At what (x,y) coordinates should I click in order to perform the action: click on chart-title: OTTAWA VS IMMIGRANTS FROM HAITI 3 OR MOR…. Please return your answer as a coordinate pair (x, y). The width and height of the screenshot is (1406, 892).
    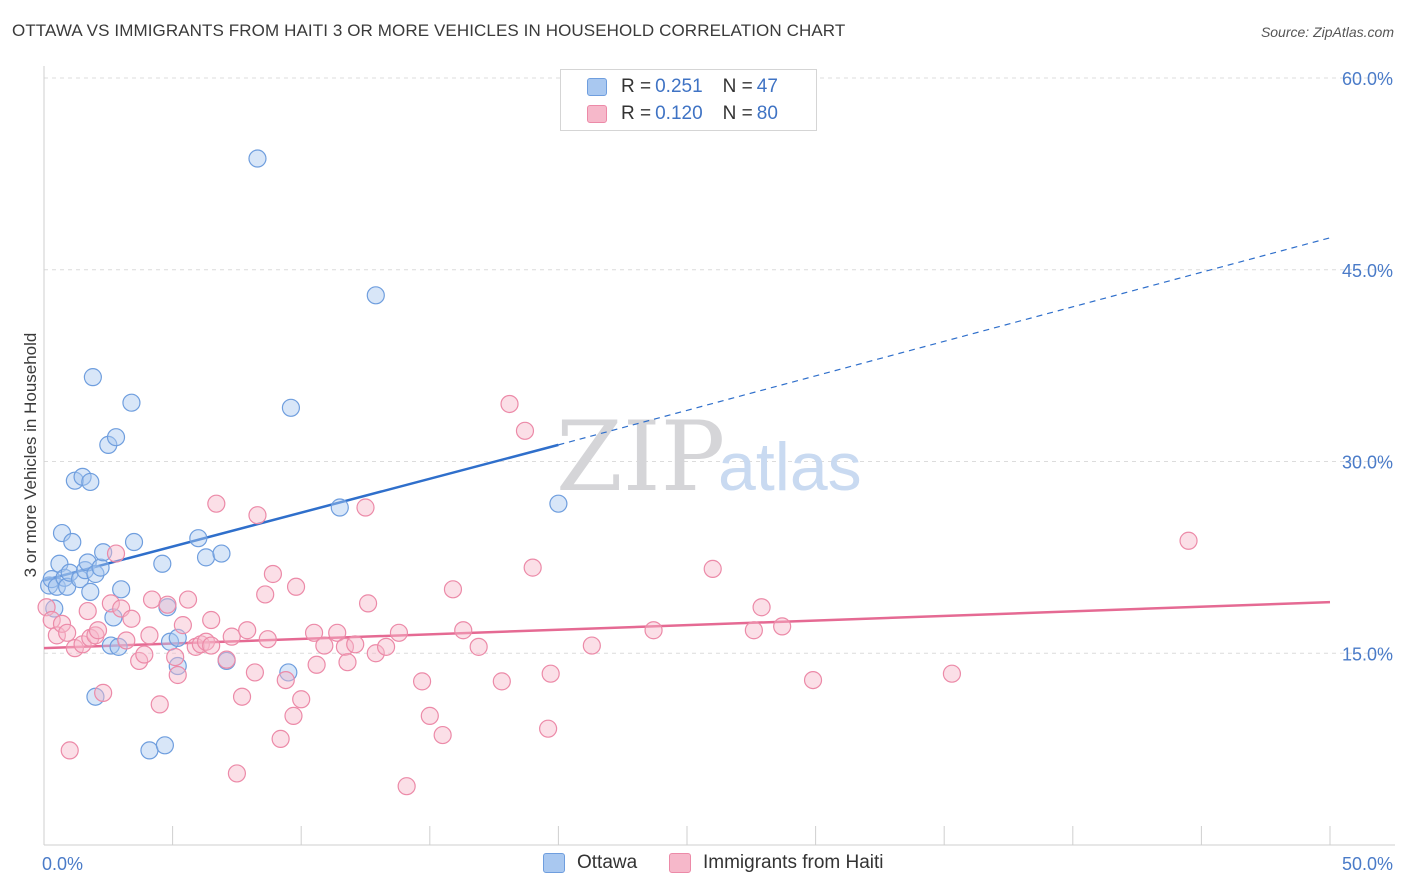
    Looking at the image, I should click on (429, 30).